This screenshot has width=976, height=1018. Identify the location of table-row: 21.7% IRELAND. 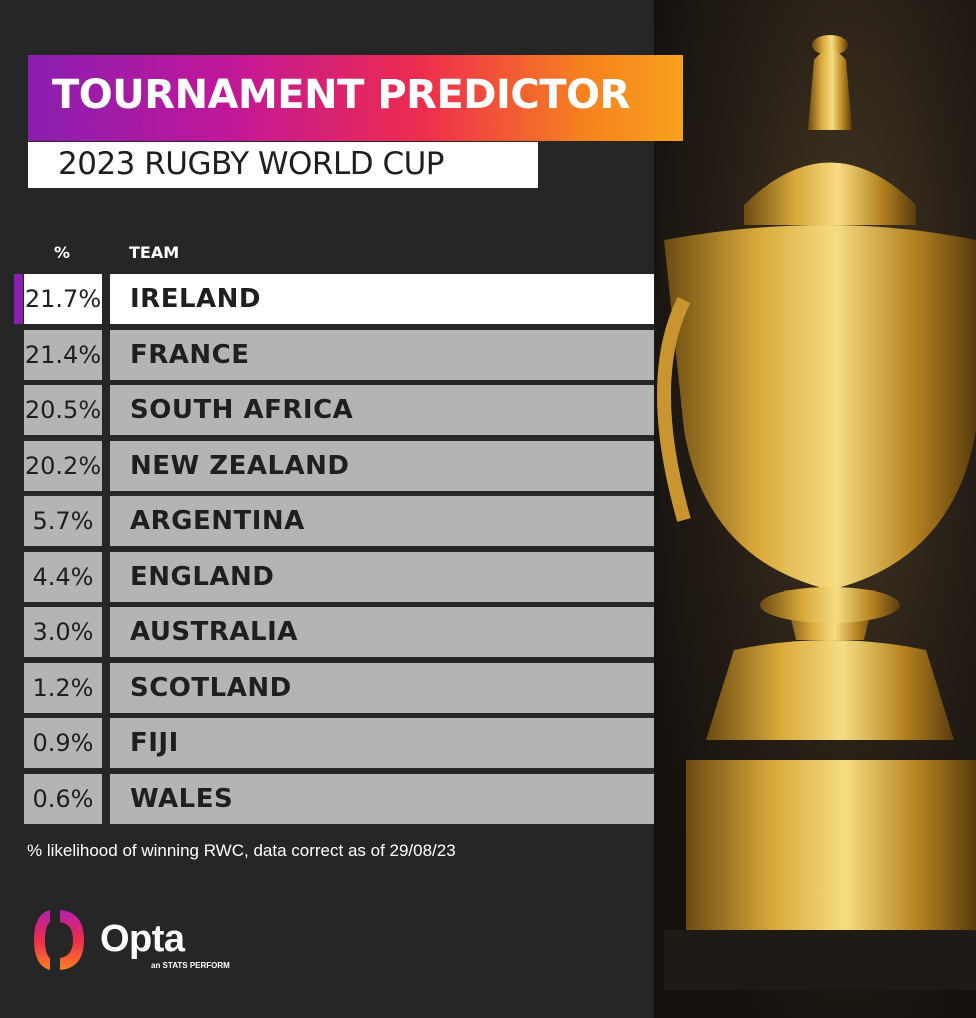
(327, 299).